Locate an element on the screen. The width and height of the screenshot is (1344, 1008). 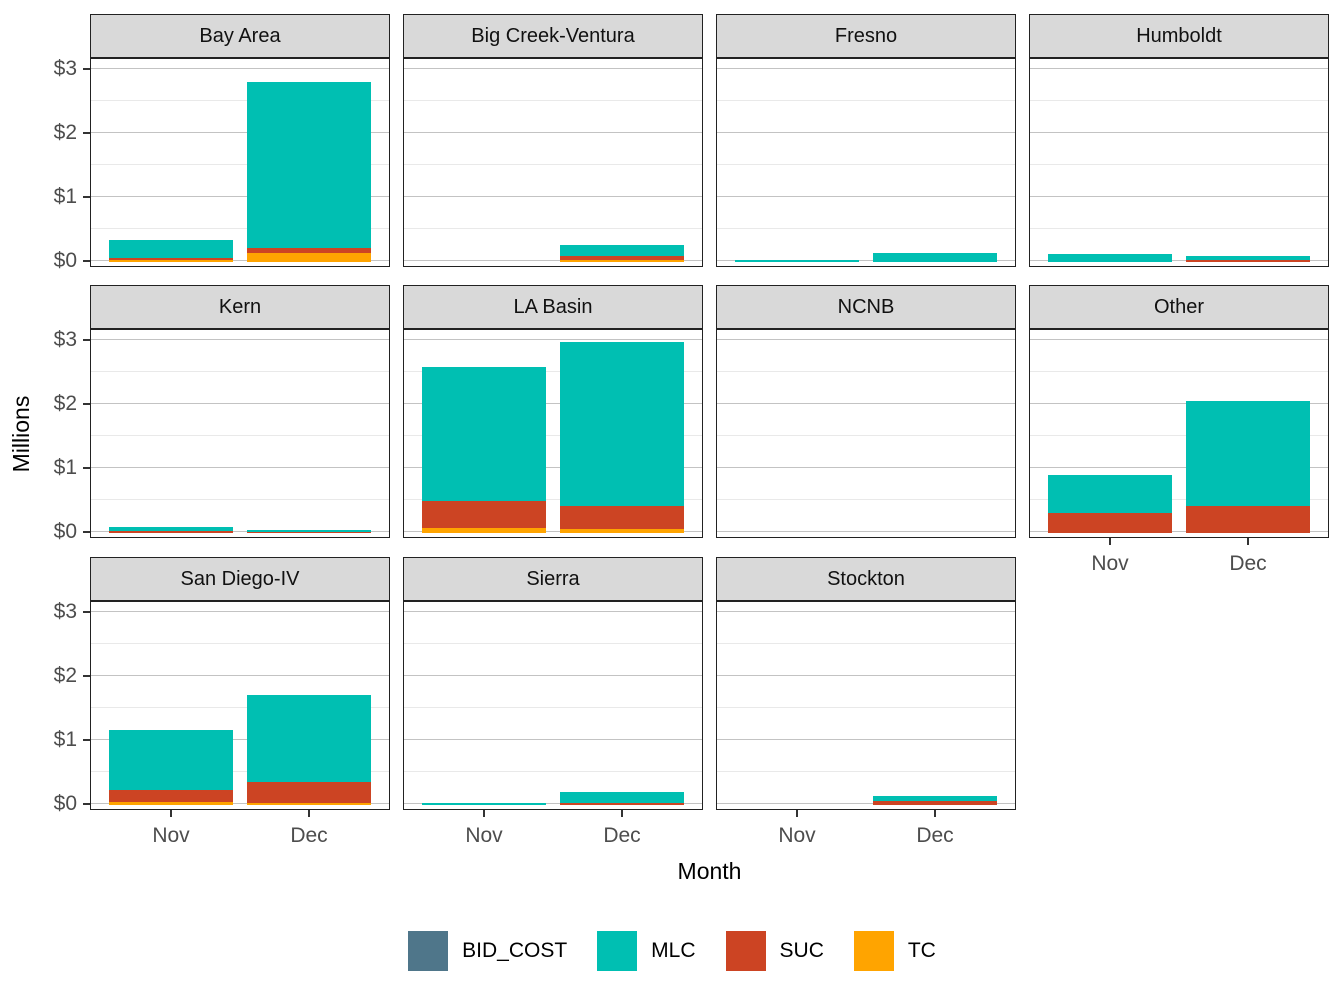
legend: BID_COST MLC SUC TC is located at coordinates (672, 951).